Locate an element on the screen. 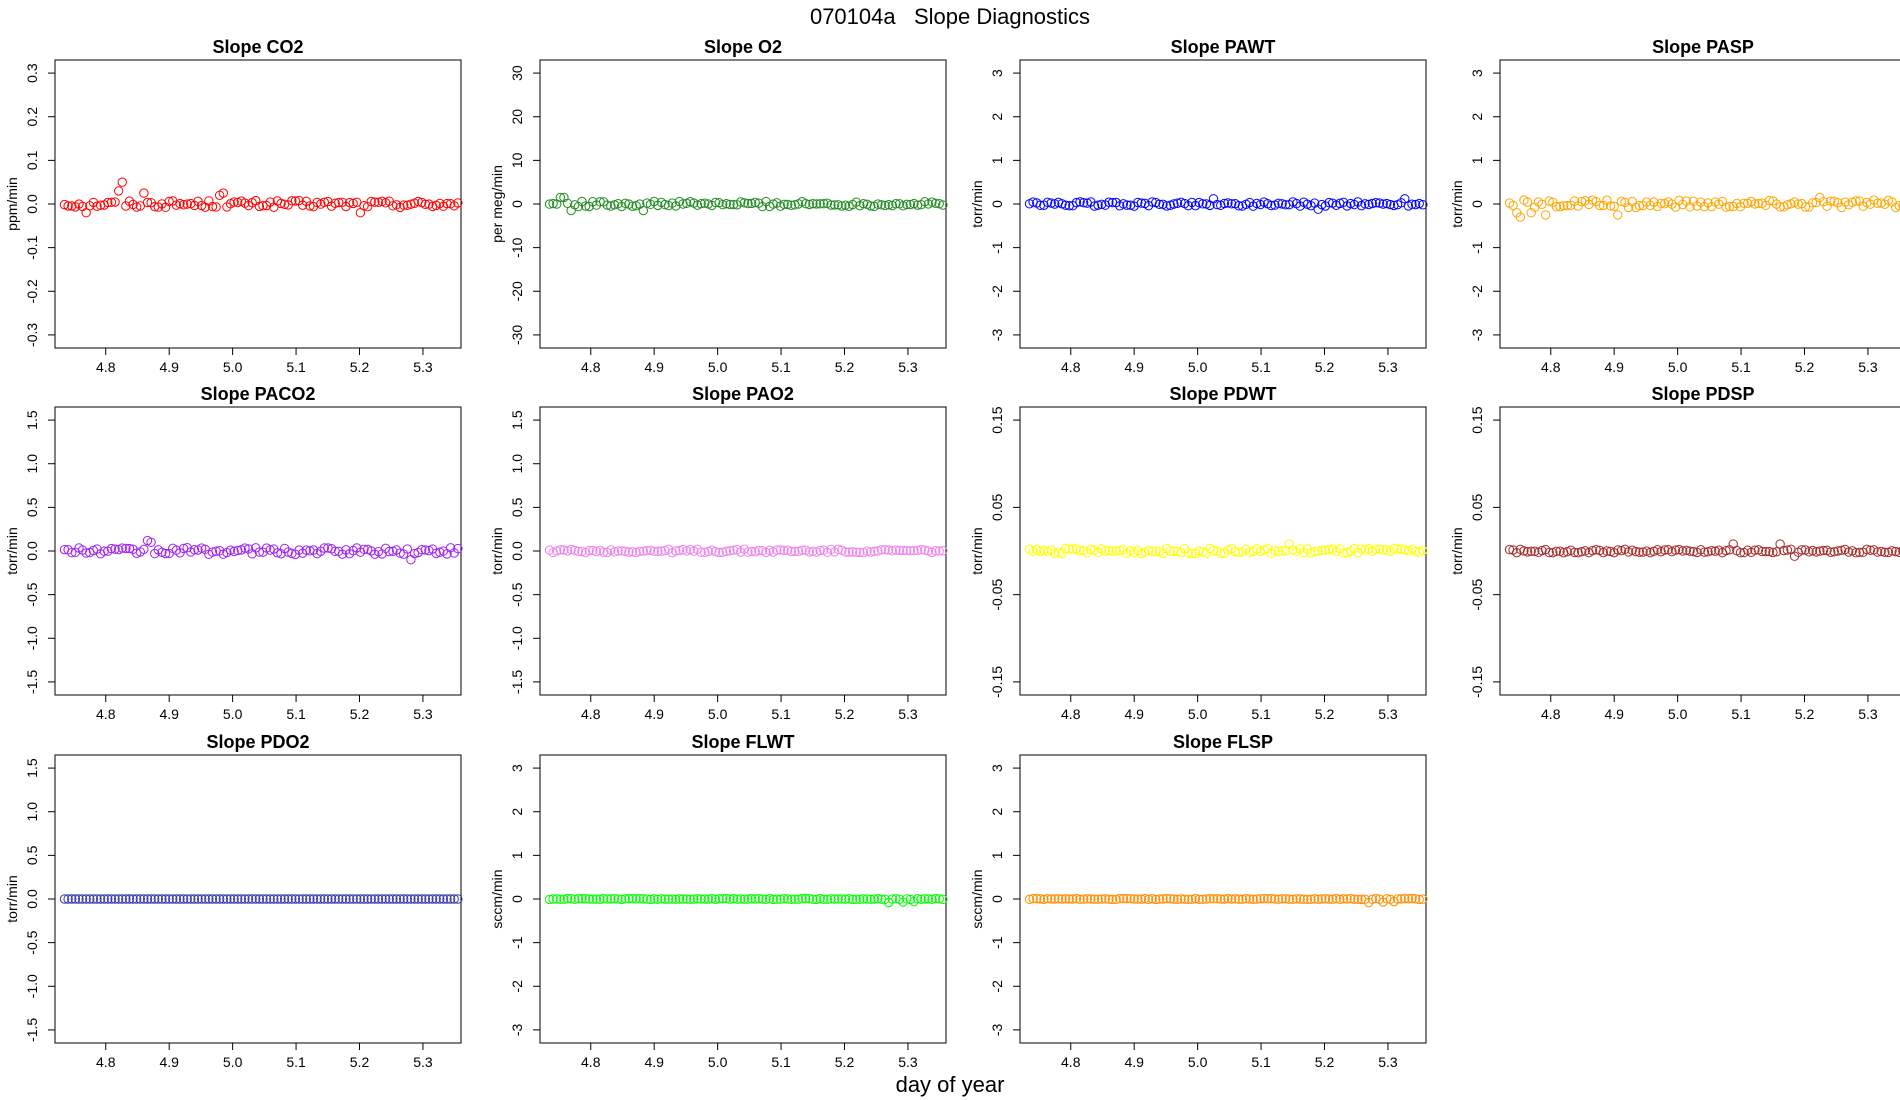  y-tick-label: 0.15 is located at coordinates (1477, 419).